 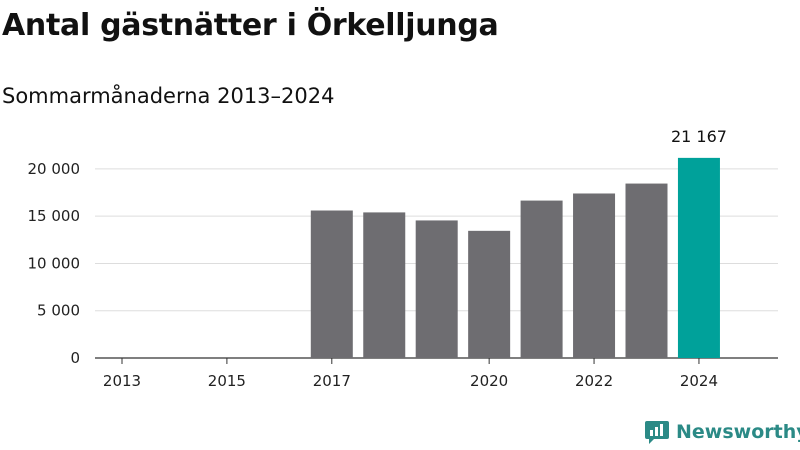 I want to click on x-axis-ticks: 2013 2015 2017 2020 2022 2024, so click(x=410, y=374).